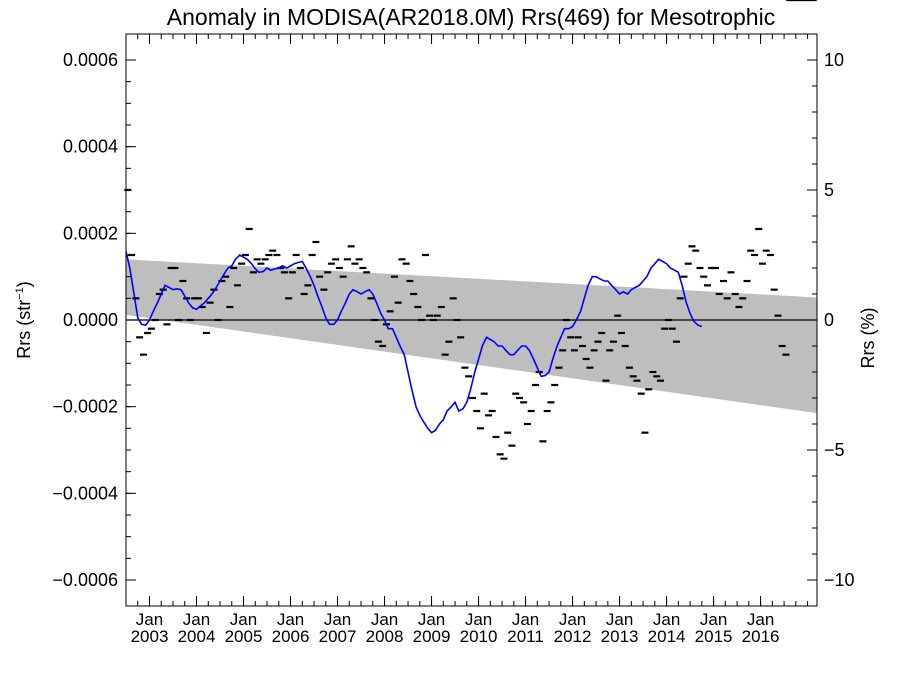 The height and width of the screenshot is (675, 900). I want to click on left-tick-label: −0.0006, so click(85, 580).